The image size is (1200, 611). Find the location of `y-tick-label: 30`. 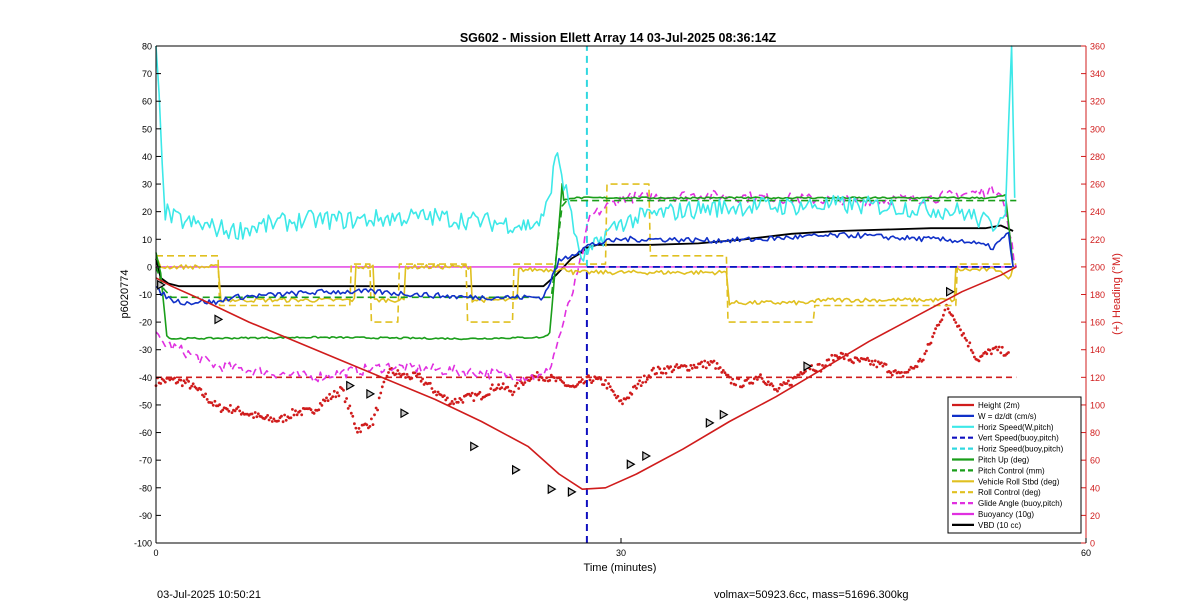

y-tick-label: 30 is located at coordinates (147, 185).